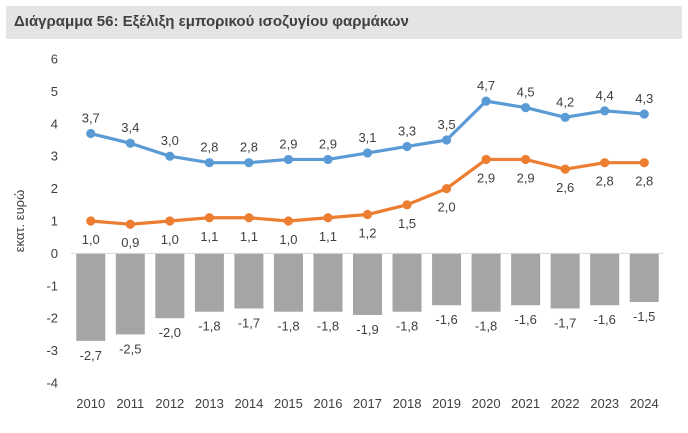 The image size is (688, 433). What do you see at coordinates (328, 403) in the screenshot?
I see `x-tick-label: 2016` at bounding box center [328, 403].